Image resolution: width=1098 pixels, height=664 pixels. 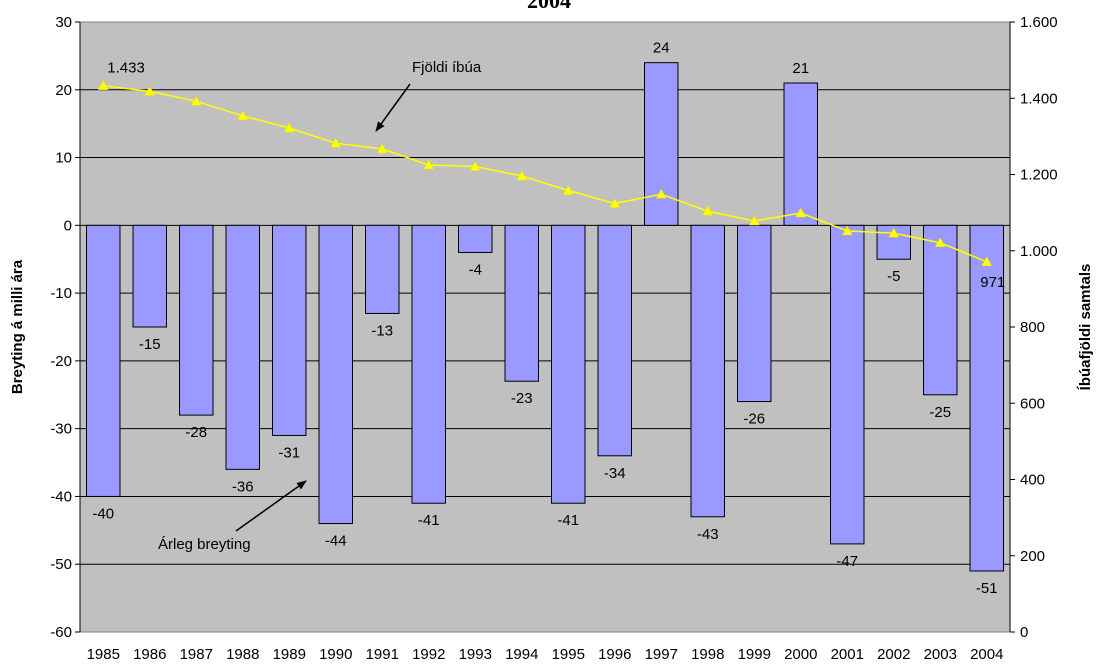 I want to click on x-axis-tick-label: 2003, so click(x=940, y=654).